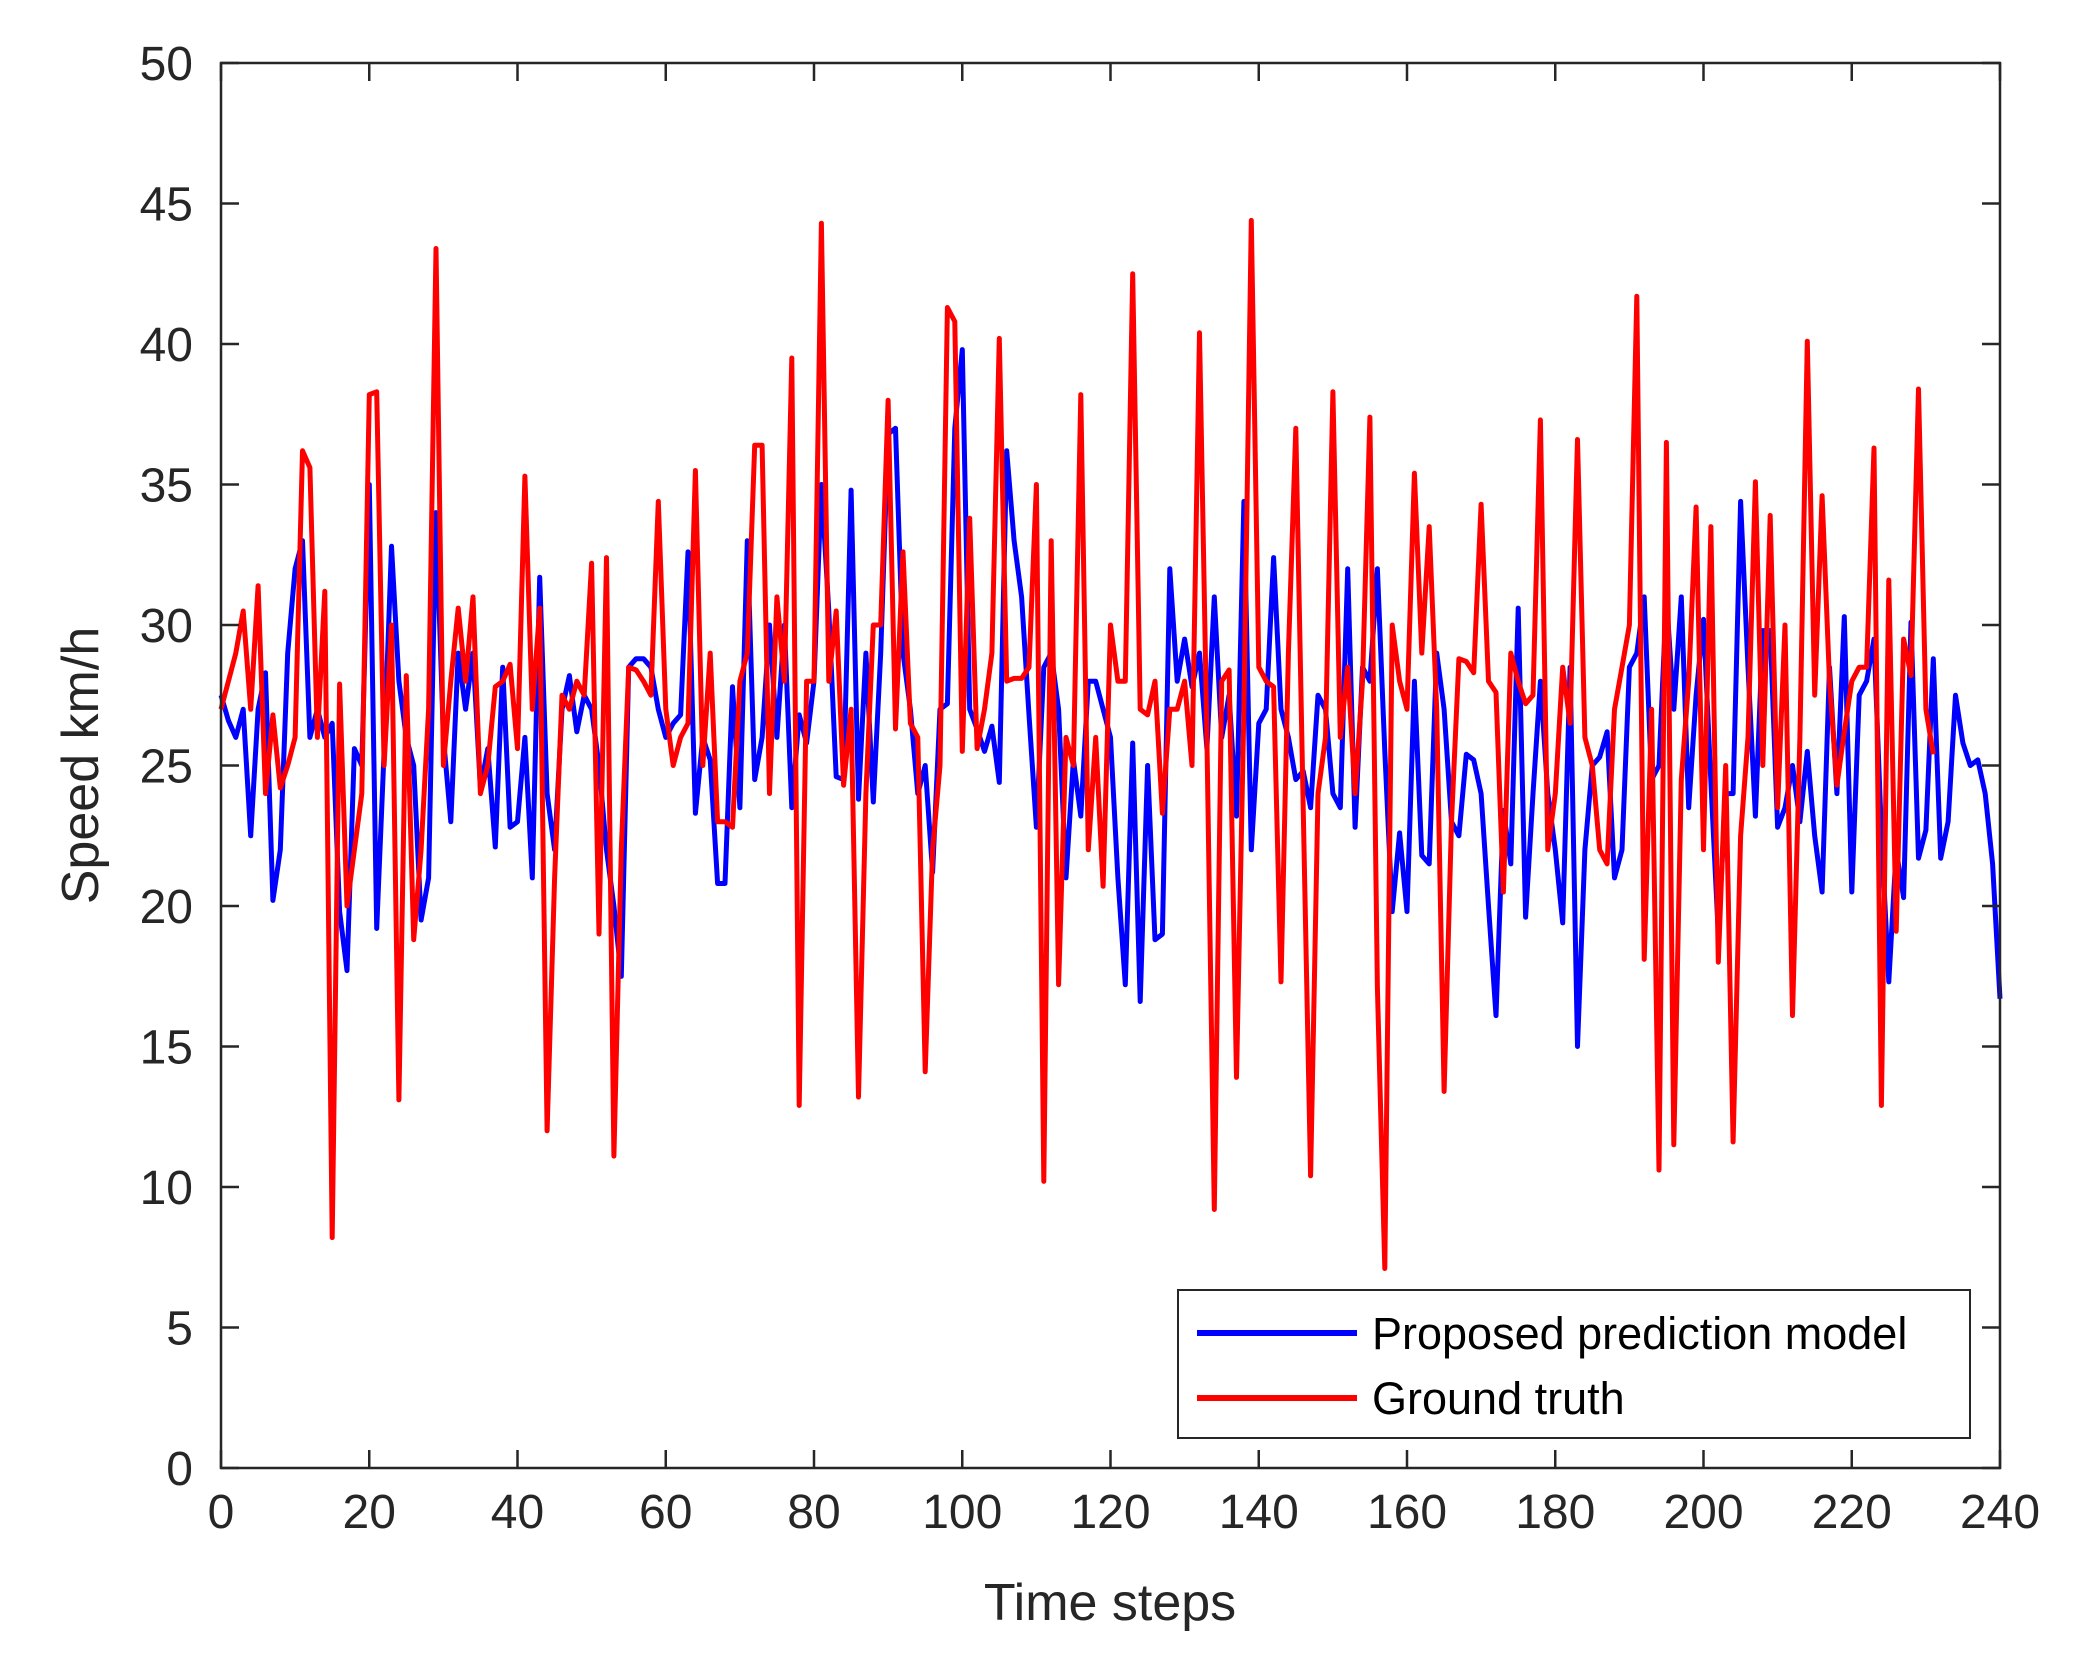 The width and height of the screenshot is (2085, 1656). Describe the element at coordinates (369, 1512) in the screenshot. I see `x-tick-label: 20` at that location.